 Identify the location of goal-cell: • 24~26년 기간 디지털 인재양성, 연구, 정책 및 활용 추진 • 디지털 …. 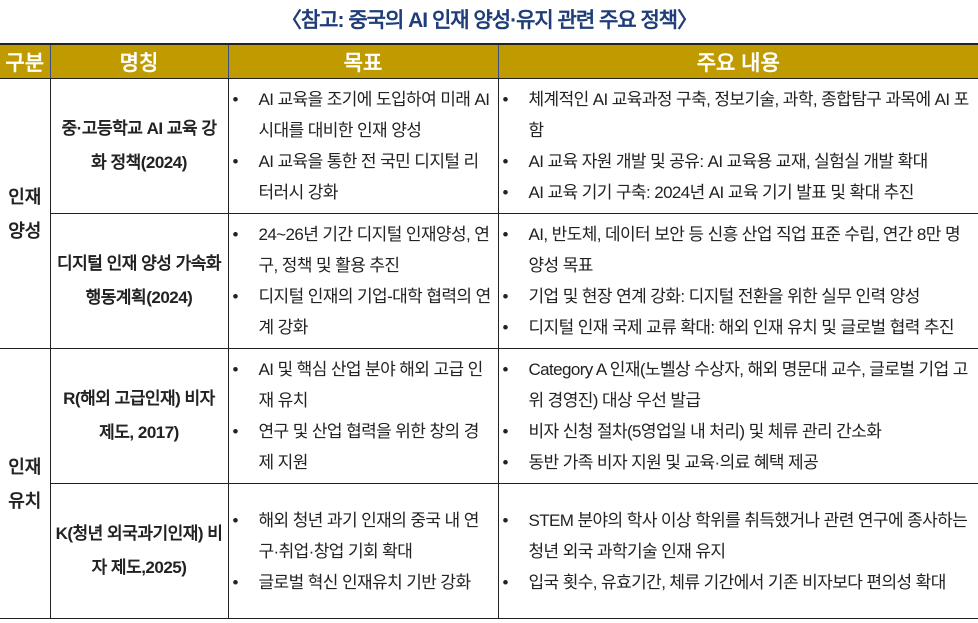
(363, 281).